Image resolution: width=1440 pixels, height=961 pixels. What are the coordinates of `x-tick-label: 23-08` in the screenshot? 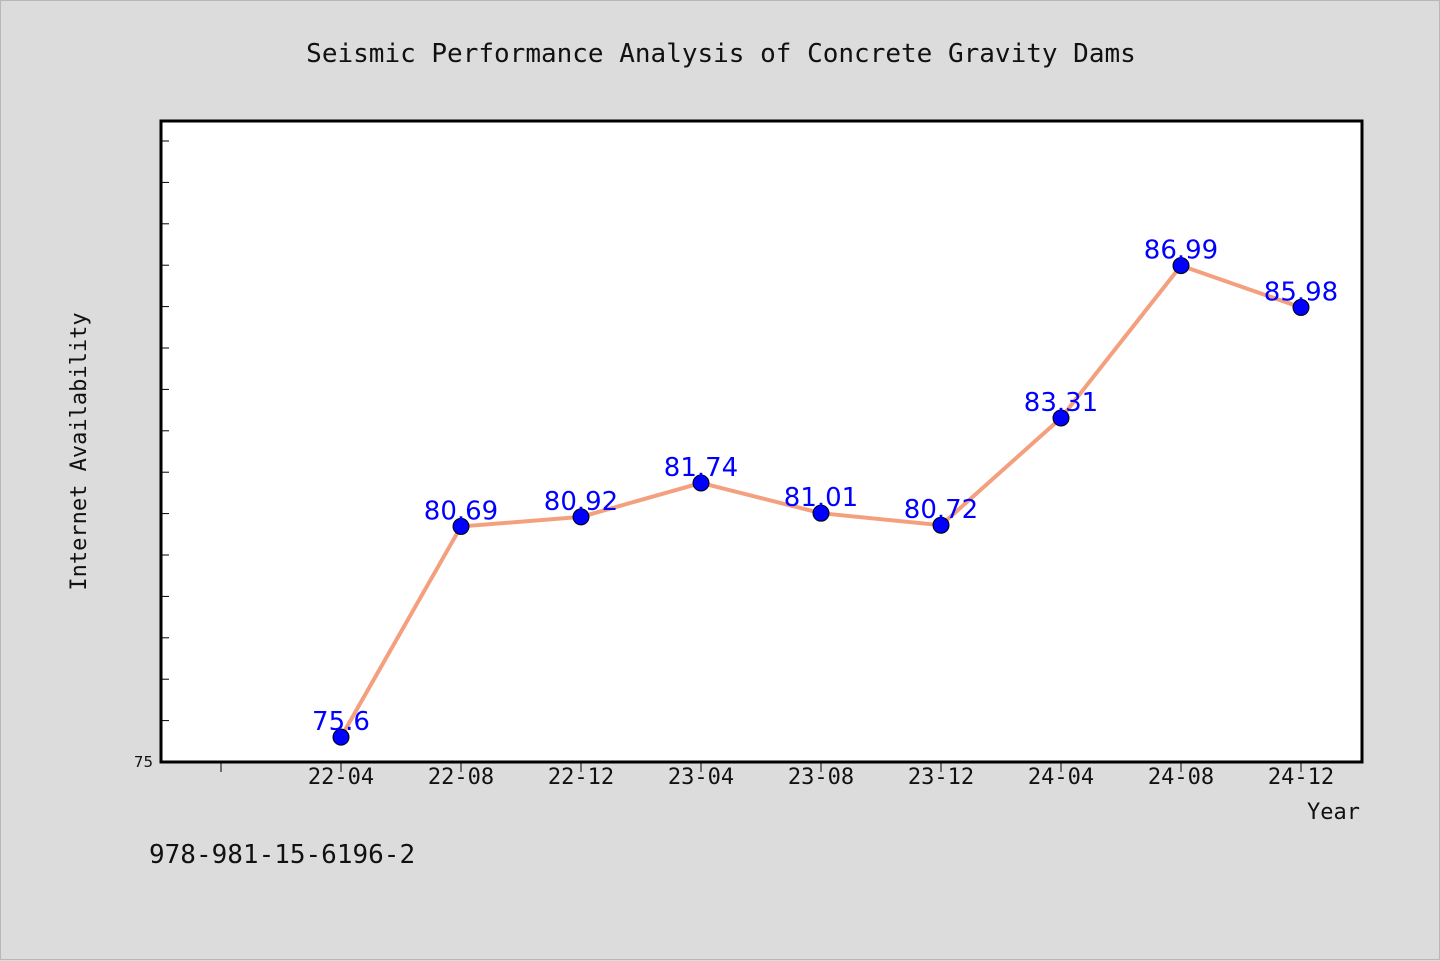 It's located at (821, 777).